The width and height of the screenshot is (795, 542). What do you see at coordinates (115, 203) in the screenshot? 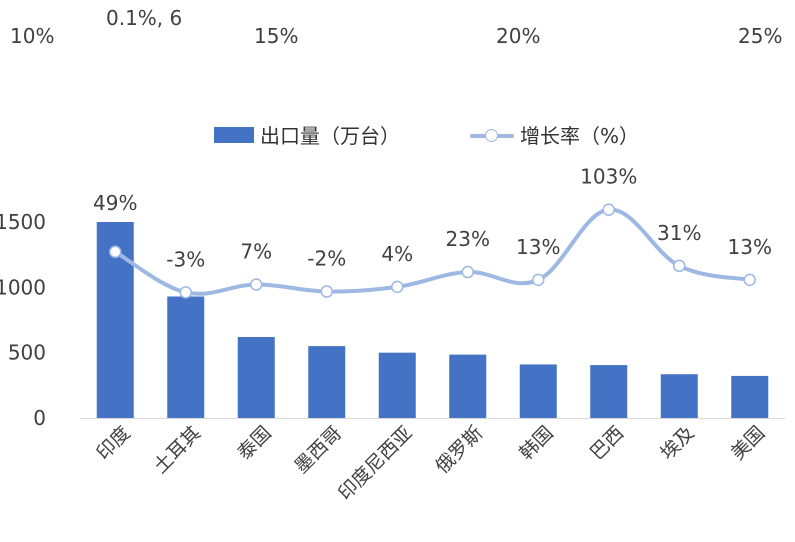
I see `growth-rate-label-0: 49%` at bounding box center [115, 203].